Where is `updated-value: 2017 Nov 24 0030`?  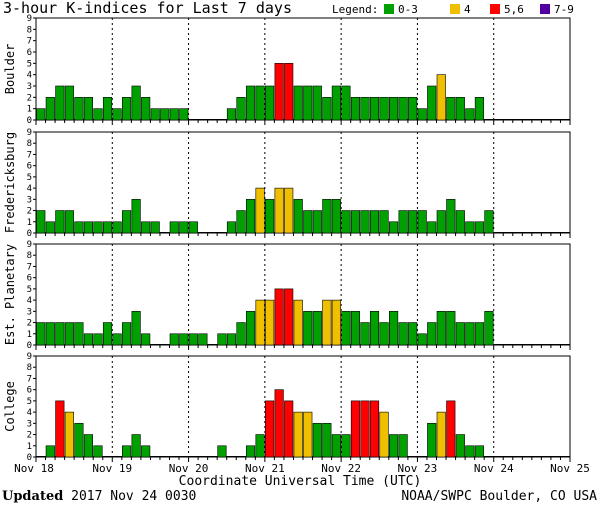 updated-value: 2017 Nov 24 0030 is located at coordinates (134, 496).